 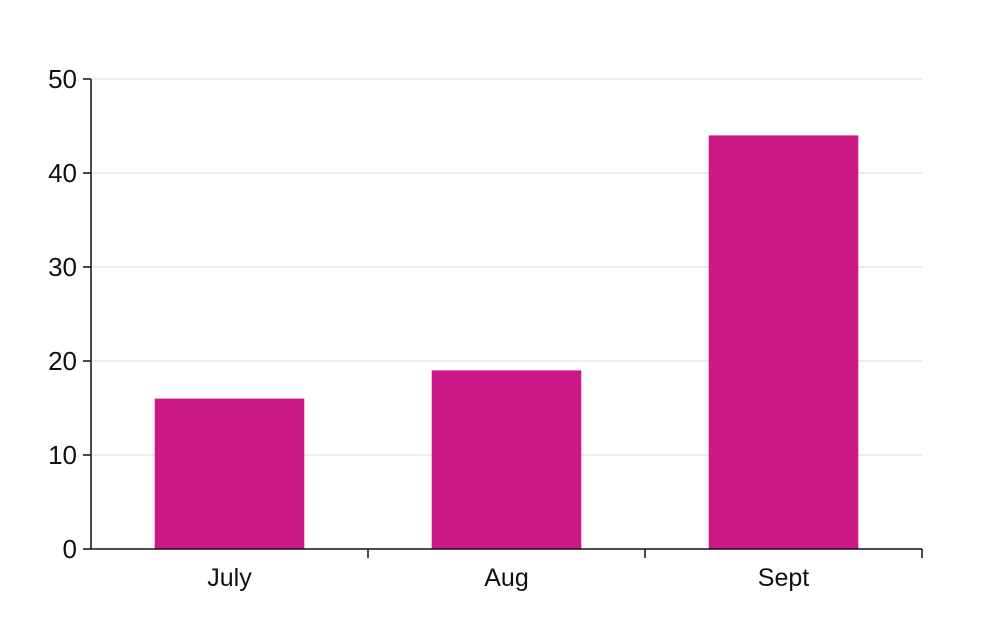 What do you see at coordinates (783, 342) in the screenshot?
I see `bar-sept` at bounding box center [783, 342].